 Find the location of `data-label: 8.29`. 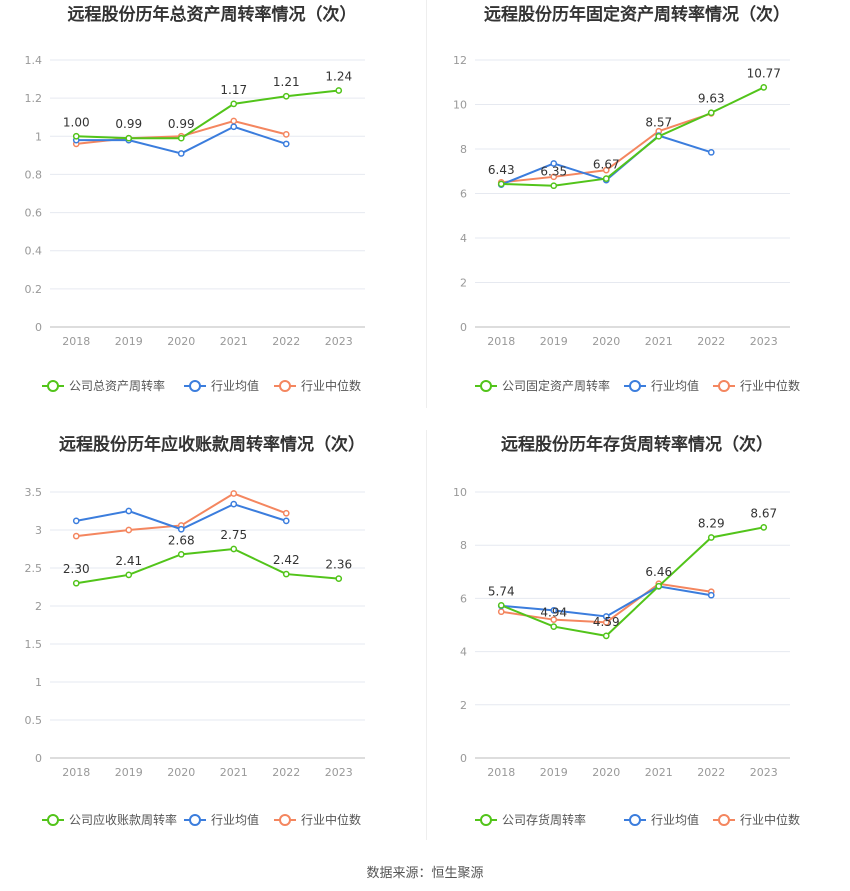

data-label: 8.29 is located at coordinates (711, 523).